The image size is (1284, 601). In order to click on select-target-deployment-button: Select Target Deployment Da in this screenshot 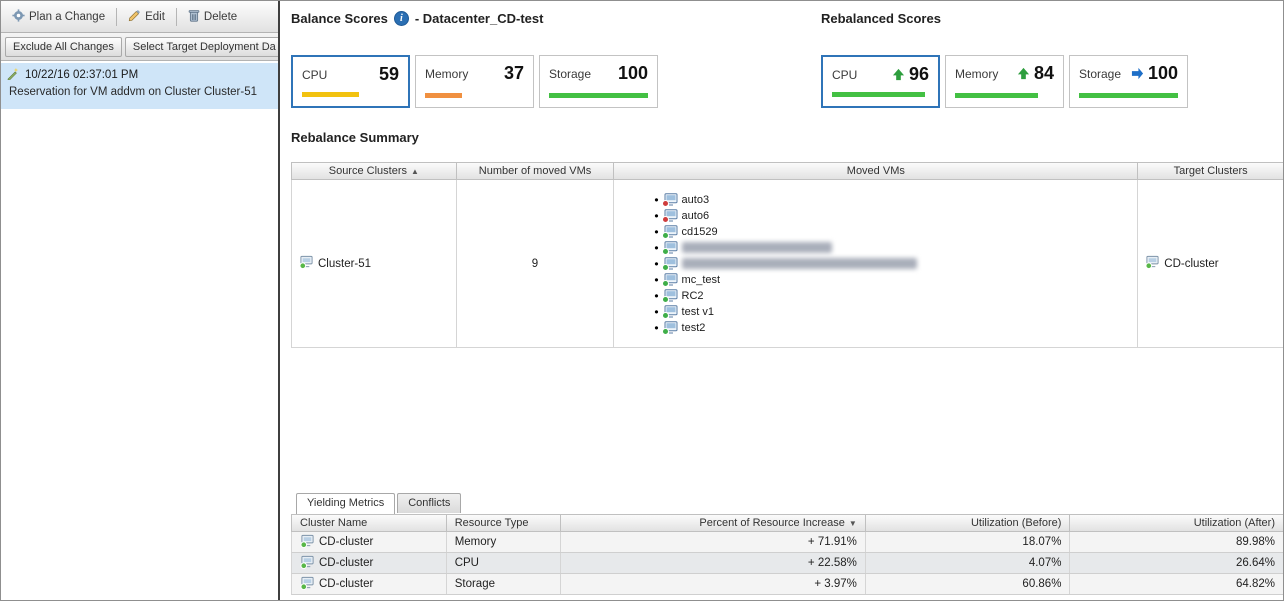, I will do `click(201, 46)`.